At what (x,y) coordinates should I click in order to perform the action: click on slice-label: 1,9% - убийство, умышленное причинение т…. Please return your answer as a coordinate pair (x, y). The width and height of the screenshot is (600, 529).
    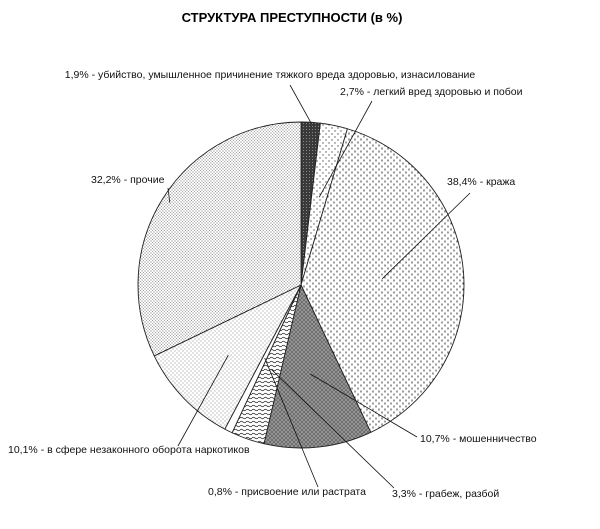
    Looking at the image, I should click on (270, 75).